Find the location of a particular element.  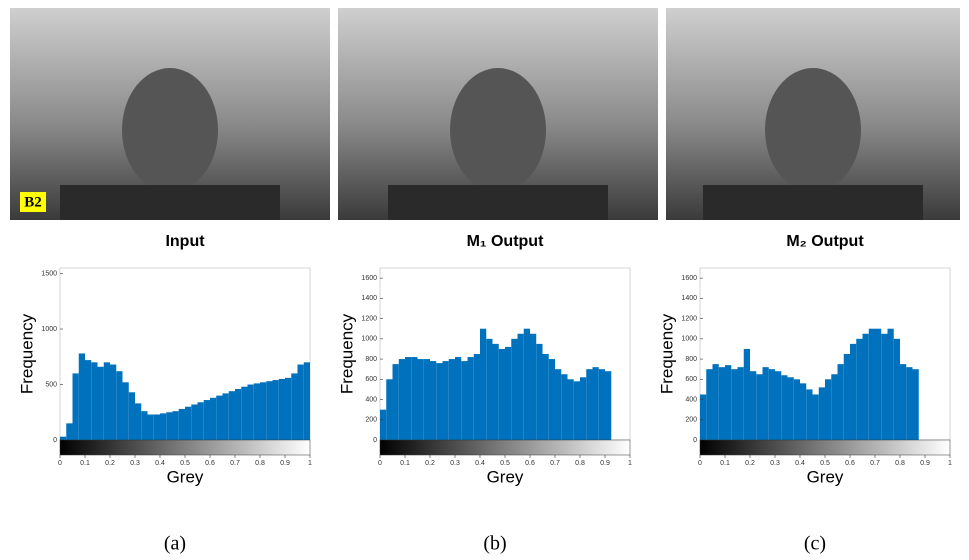

y-axis-label: Frequency is located at coordinates (26, 353).